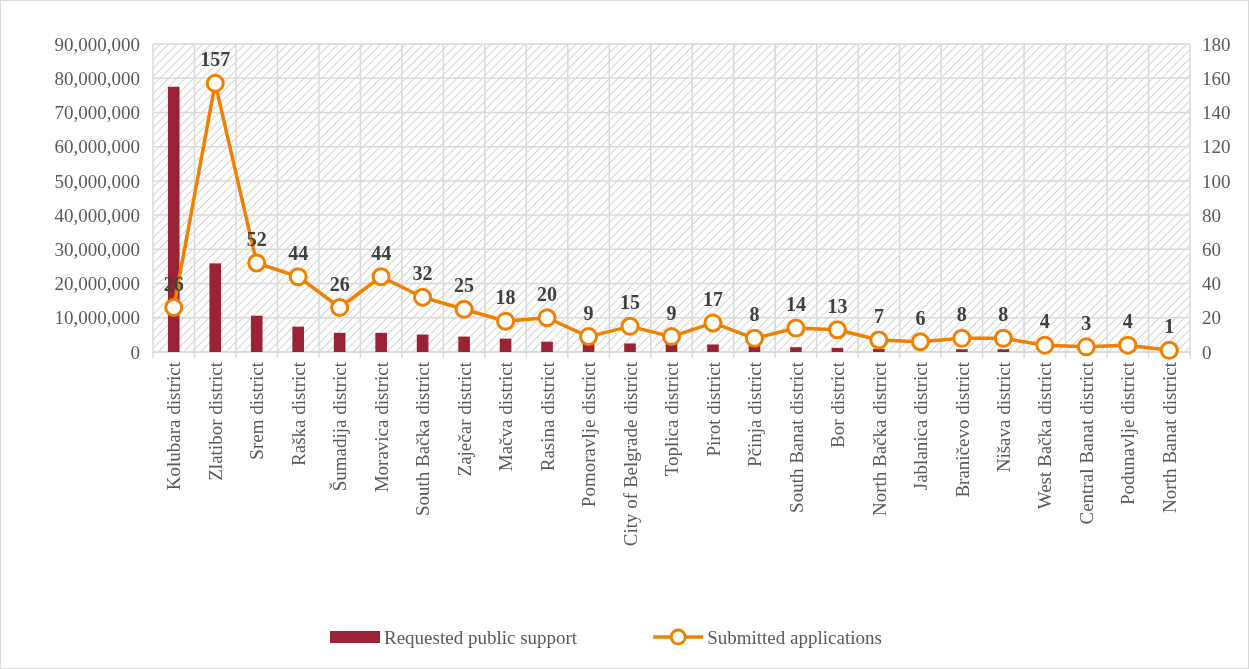 The height and width of the screenshot is (669, 1249). Describe the element at coordinates (672, 419) in the screenshot. I see `x-tick-label: Toplica district` at that location.